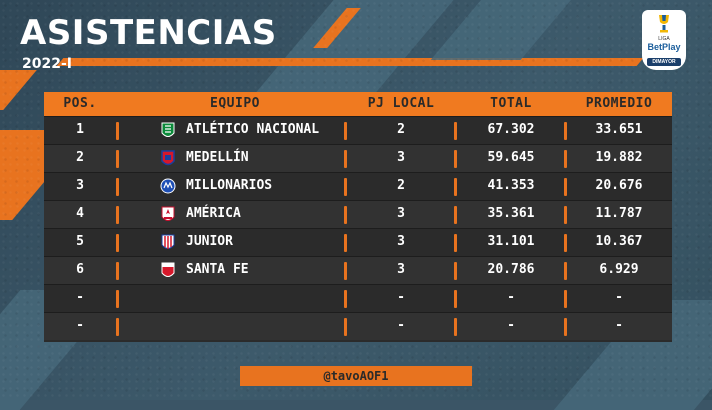 The height and width of the screenshot is (410, 712). Describe the element at coordinates (664, 62) in the screenshot. I see `logo-text-dimayor: DIMAYOR` at that location.